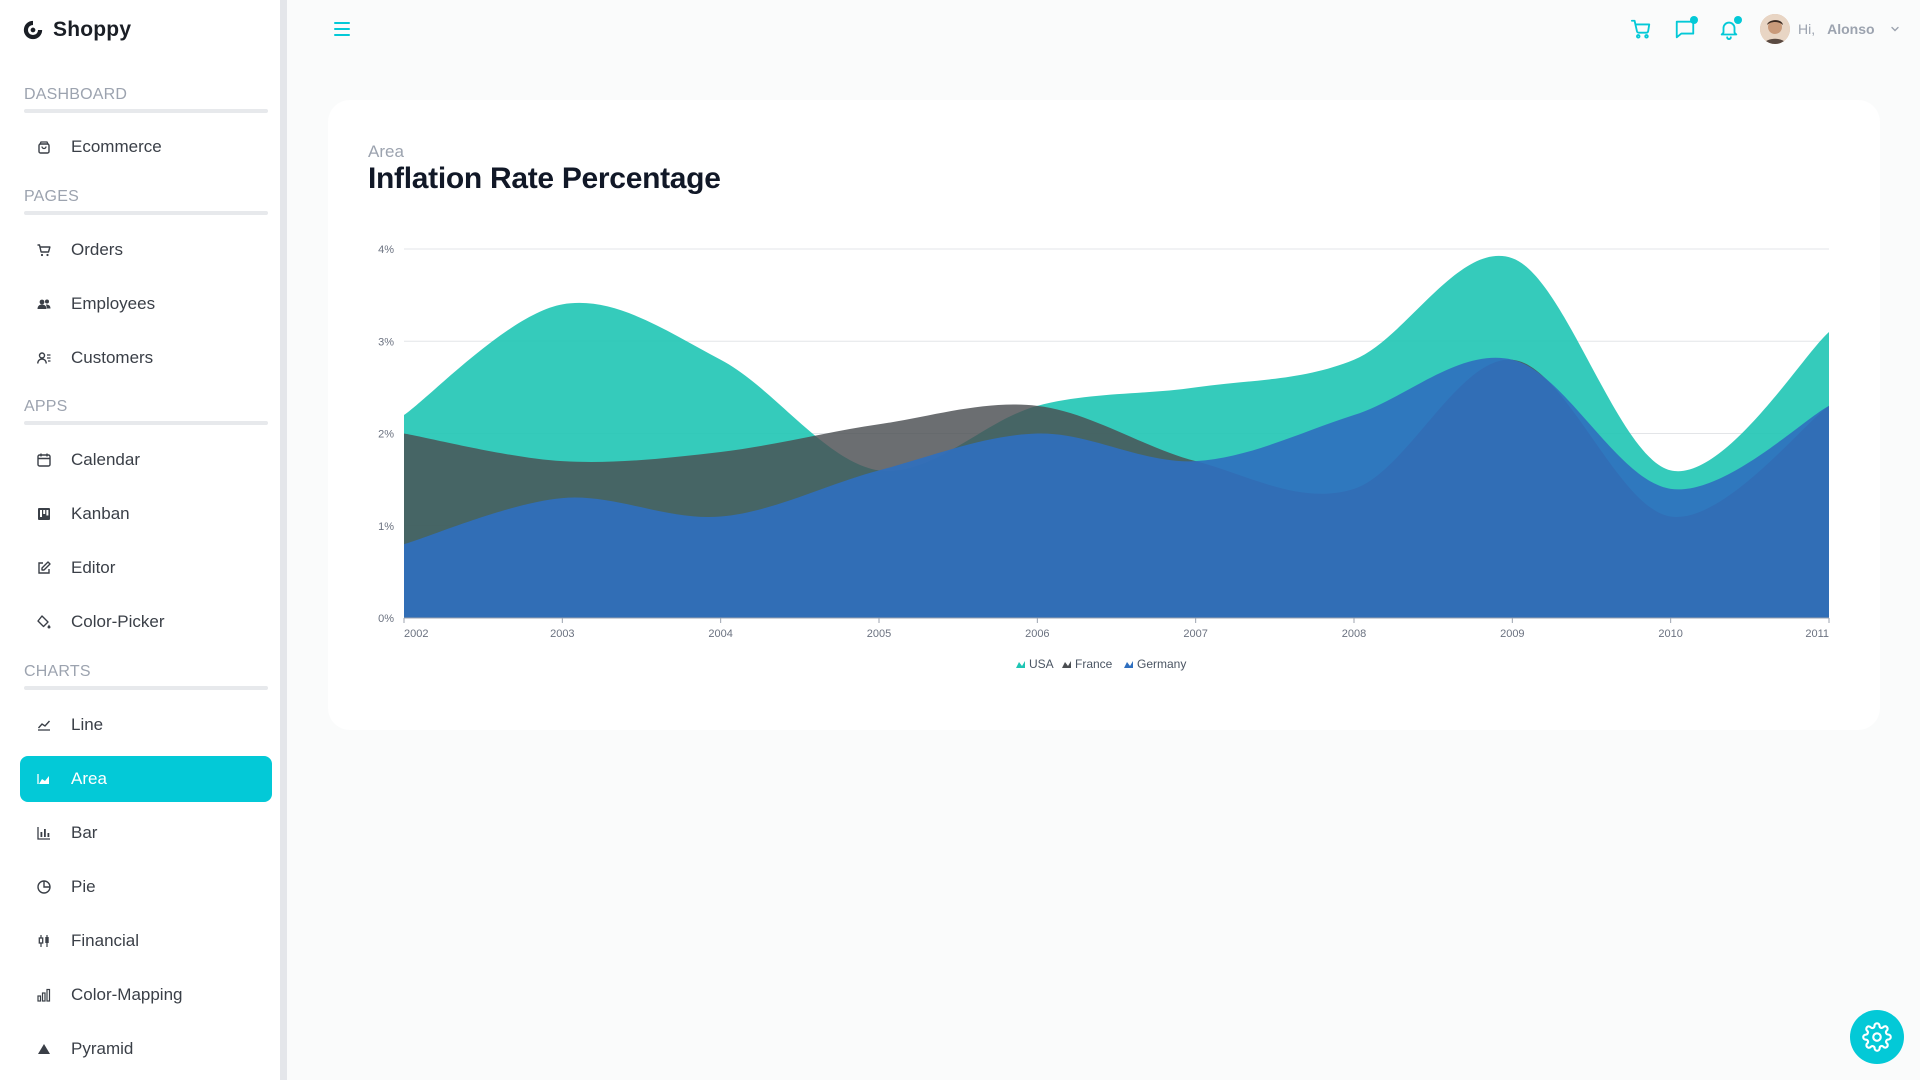  I want to click on sidebar-item-label: Financial, so click(105, 940).